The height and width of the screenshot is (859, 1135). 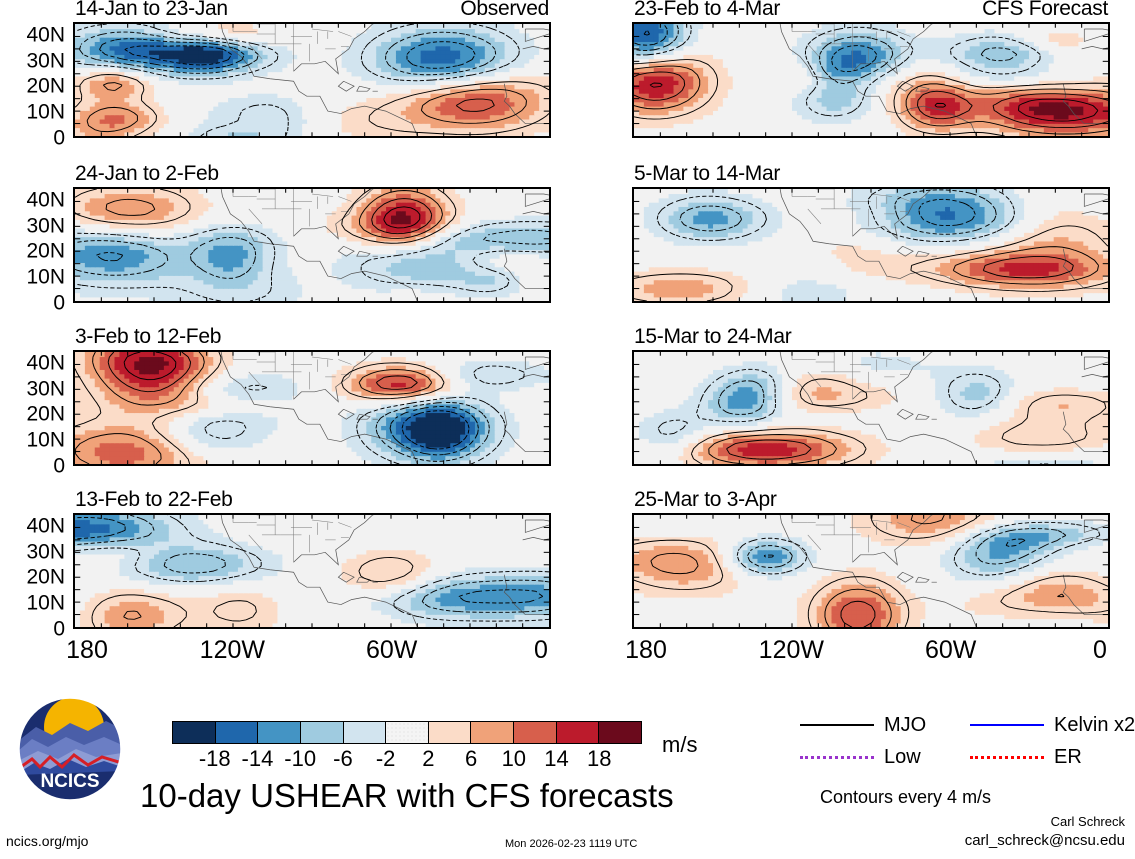 What do you see at coordinates (343, 759) in the screenshot?
I see `colorbar-tick-label: -6` at bounding box center [343, 759].